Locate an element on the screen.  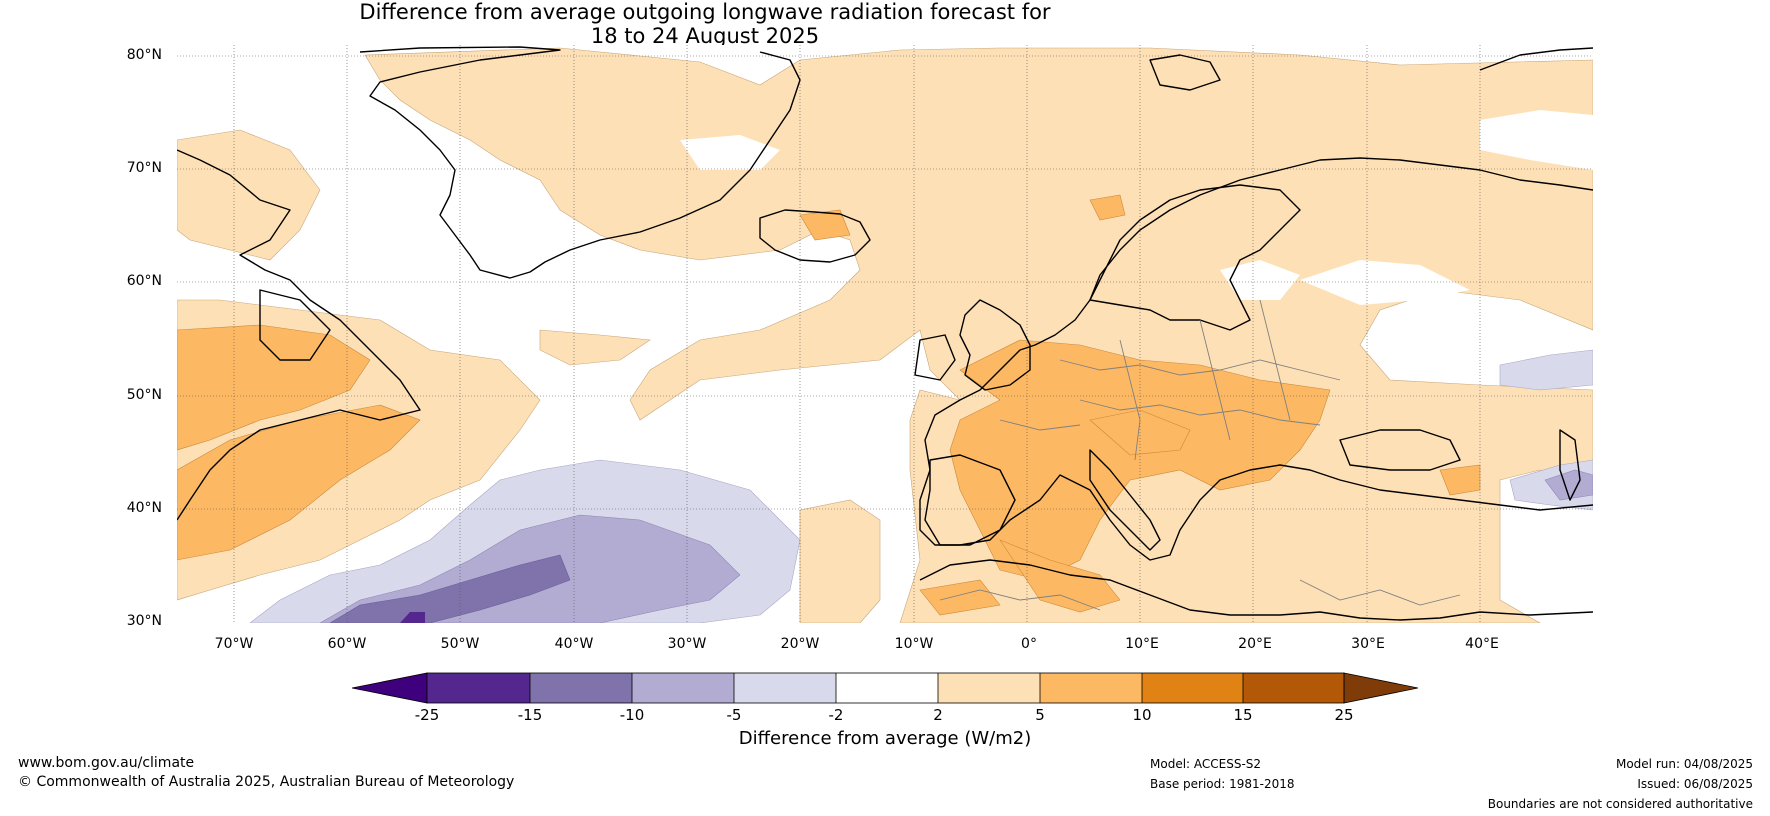
colorbar-extend-low is located at coordinates (389, 688).